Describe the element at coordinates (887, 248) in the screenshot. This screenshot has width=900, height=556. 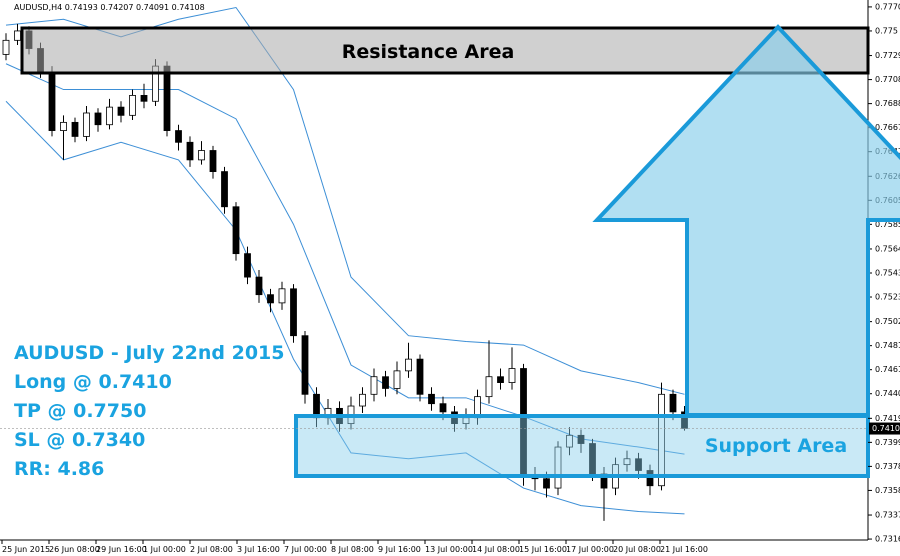
I see `y-tick-label: 0.7564` at that location.